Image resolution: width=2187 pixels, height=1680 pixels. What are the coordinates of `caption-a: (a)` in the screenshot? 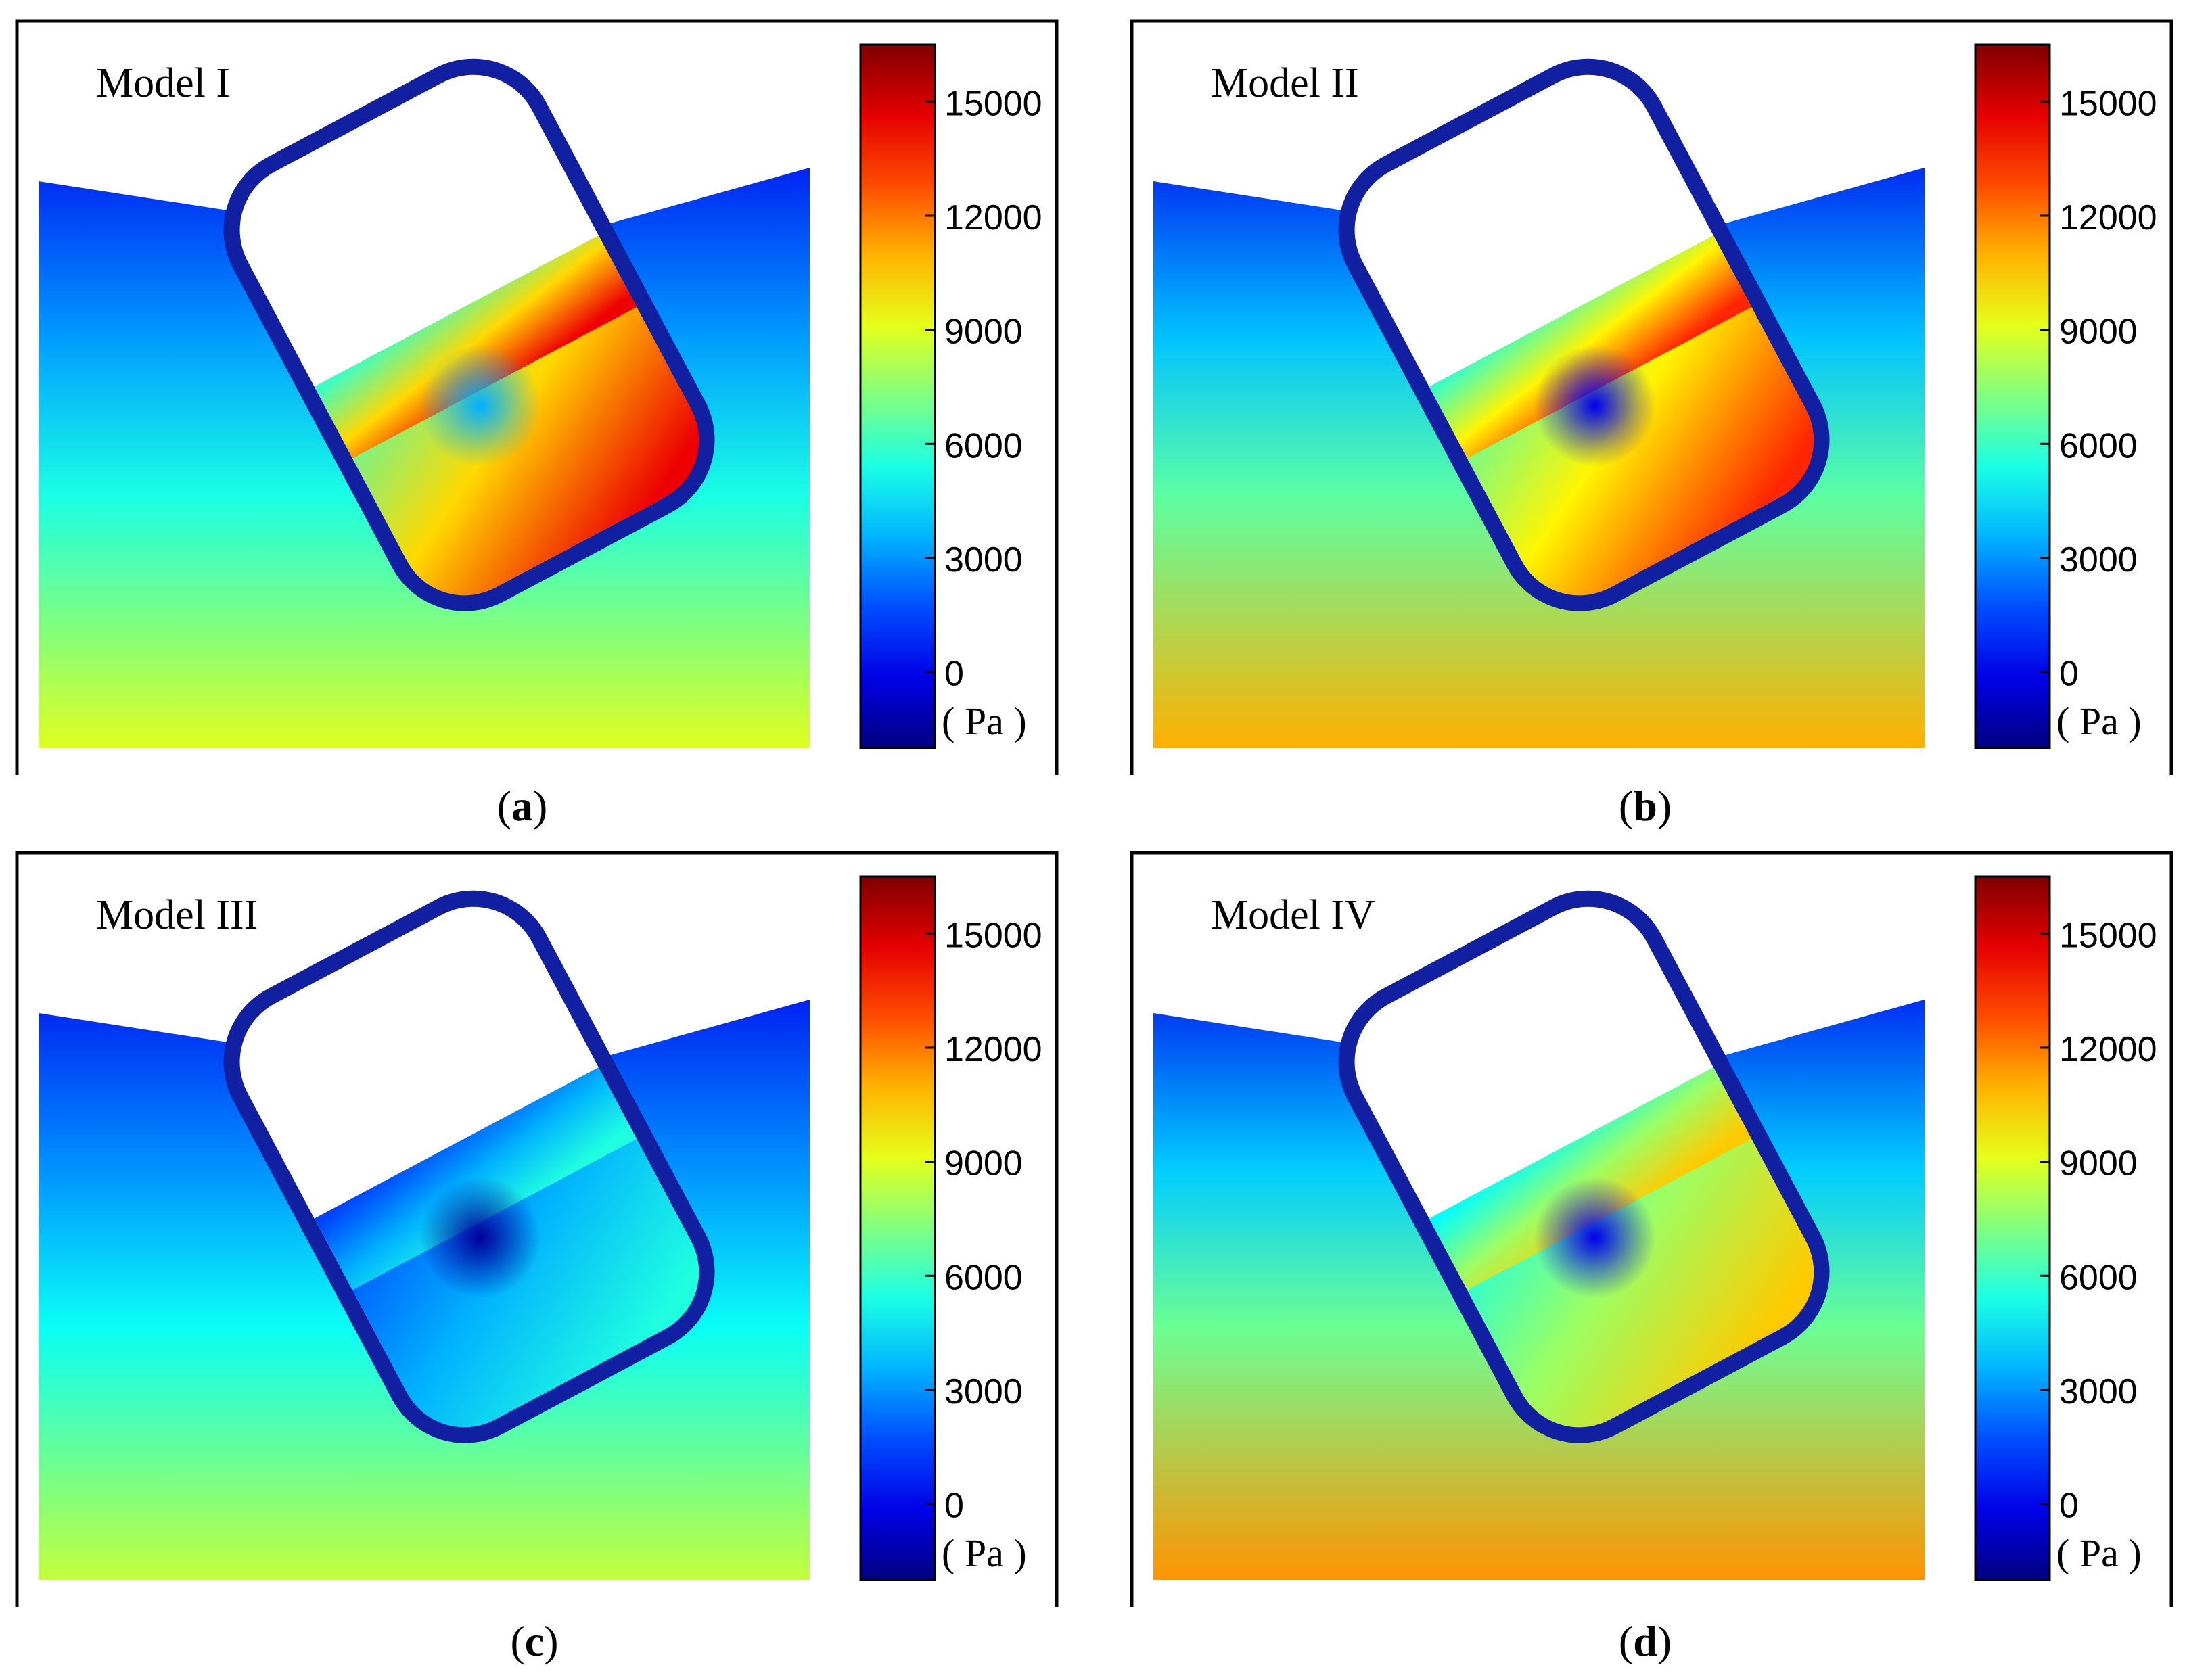 It's located at (523, 806).